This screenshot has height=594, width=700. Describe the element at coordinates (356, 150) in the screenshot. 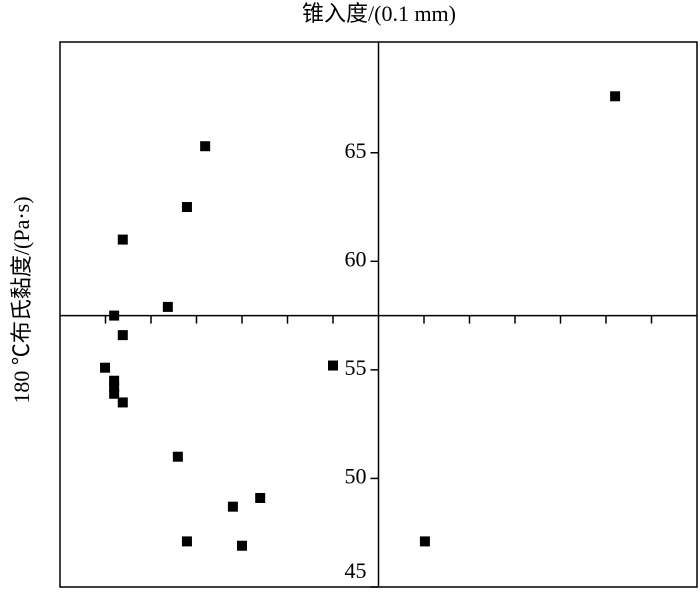

I see `y-tick-label: 65` at that location.